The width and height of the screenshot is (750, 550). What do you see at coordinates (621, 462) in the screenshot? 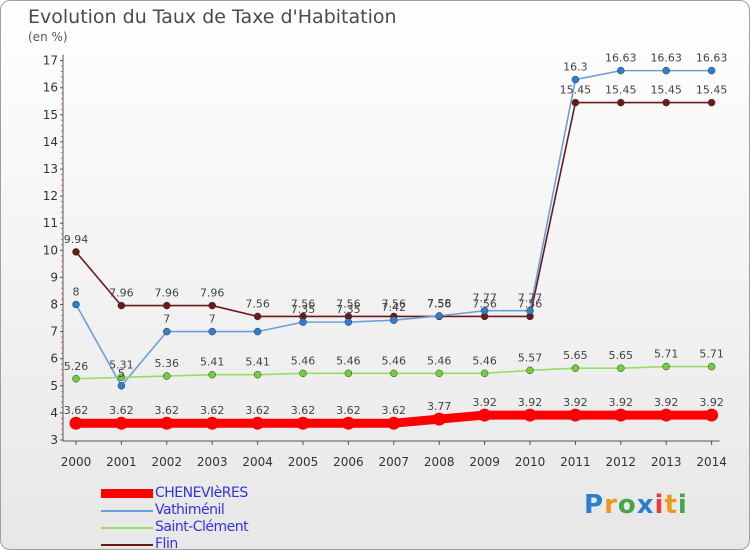
I see `x-tick-label: 2012` at bounding box center [621, 462].